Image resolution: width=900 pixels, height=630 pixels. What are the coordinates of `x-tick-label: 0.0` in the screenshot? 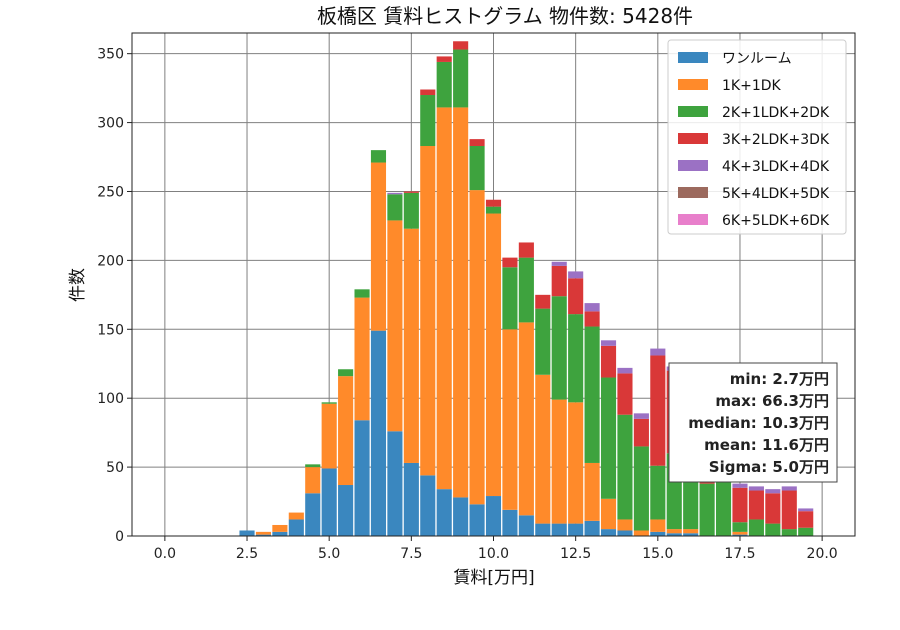 It's located at (165, 554).